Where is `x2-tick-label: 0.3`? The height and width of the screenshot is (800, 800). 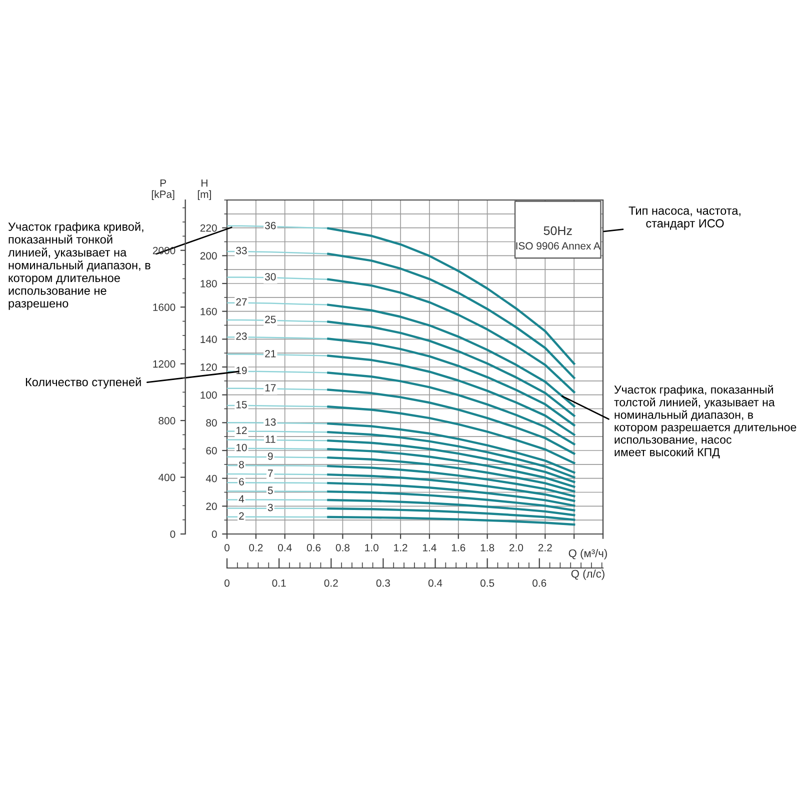 x2-tick-label: 0.3 is located at coordinates (383, 583).